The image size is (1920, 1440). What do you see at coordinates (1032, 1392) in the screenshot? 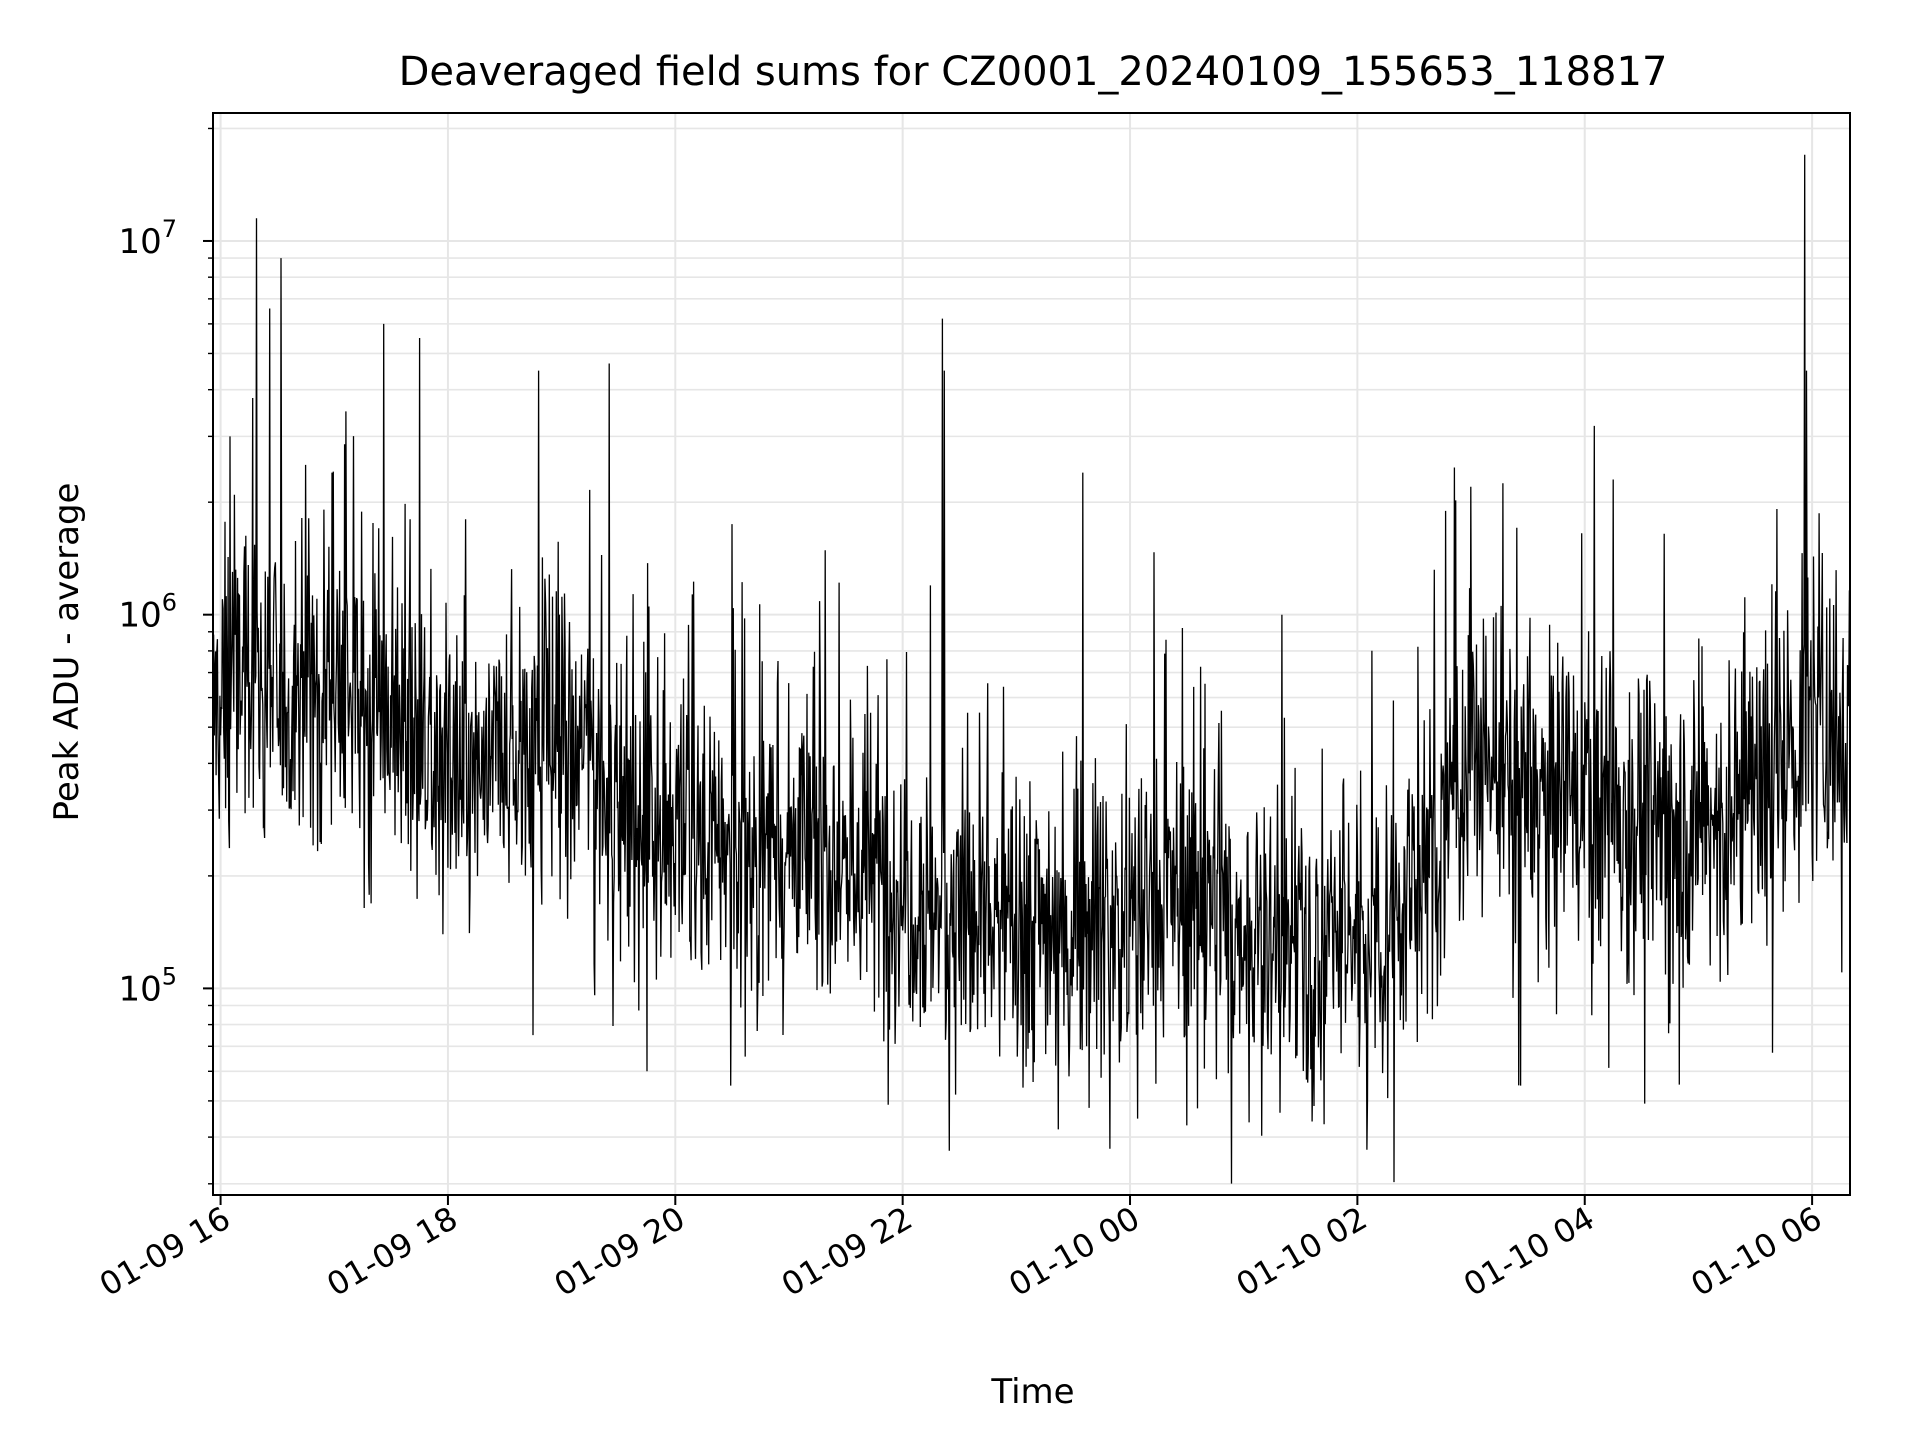
I see `x-axis-label: Time` at bounding box center [1032, 1392].